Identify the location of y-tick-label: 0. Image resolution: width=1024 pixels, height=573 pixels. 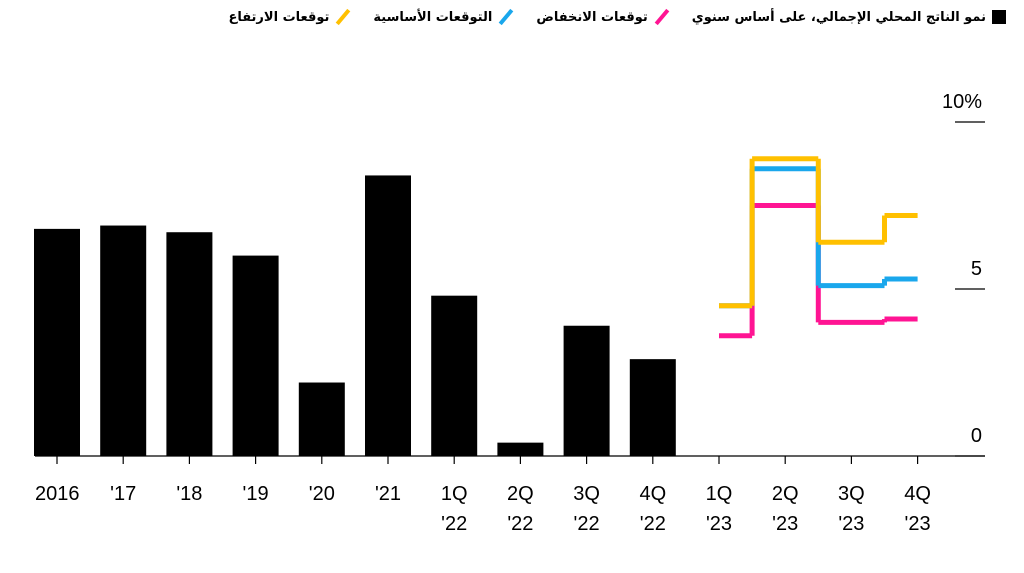
(976, 436).